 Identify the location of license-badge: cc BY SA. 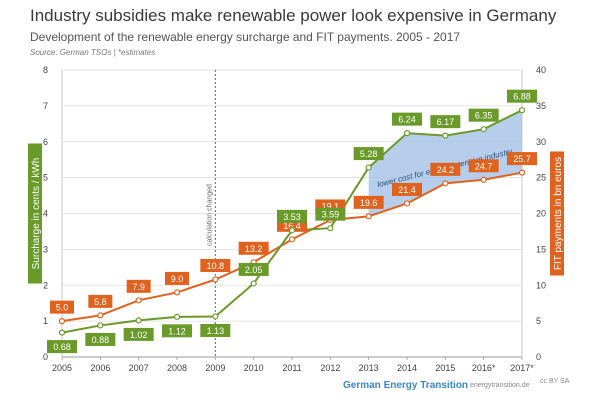
(555, 381).